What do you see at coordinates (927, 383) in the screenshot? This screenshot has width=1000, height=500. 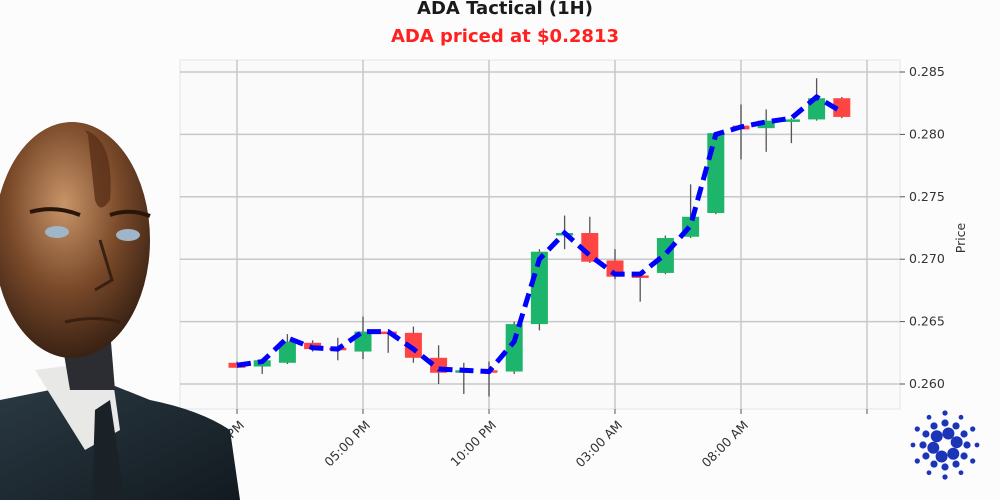 I see `y-tick-label: 0.260` at bounding box center [927, 383].